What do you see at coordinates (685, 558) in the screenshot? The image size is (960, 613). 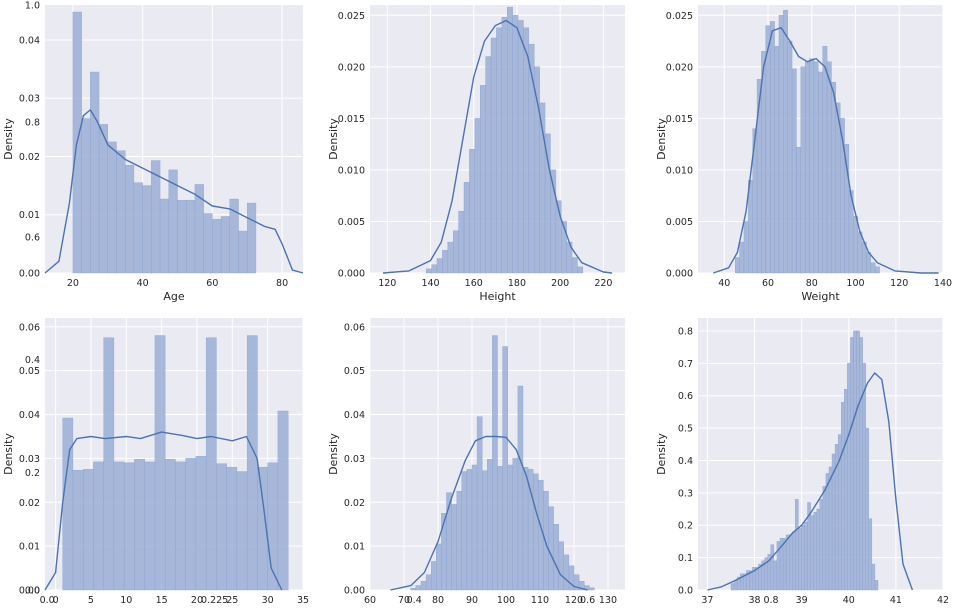 I see `y-tick-label: 0.1` at bounding box center [685, 558].